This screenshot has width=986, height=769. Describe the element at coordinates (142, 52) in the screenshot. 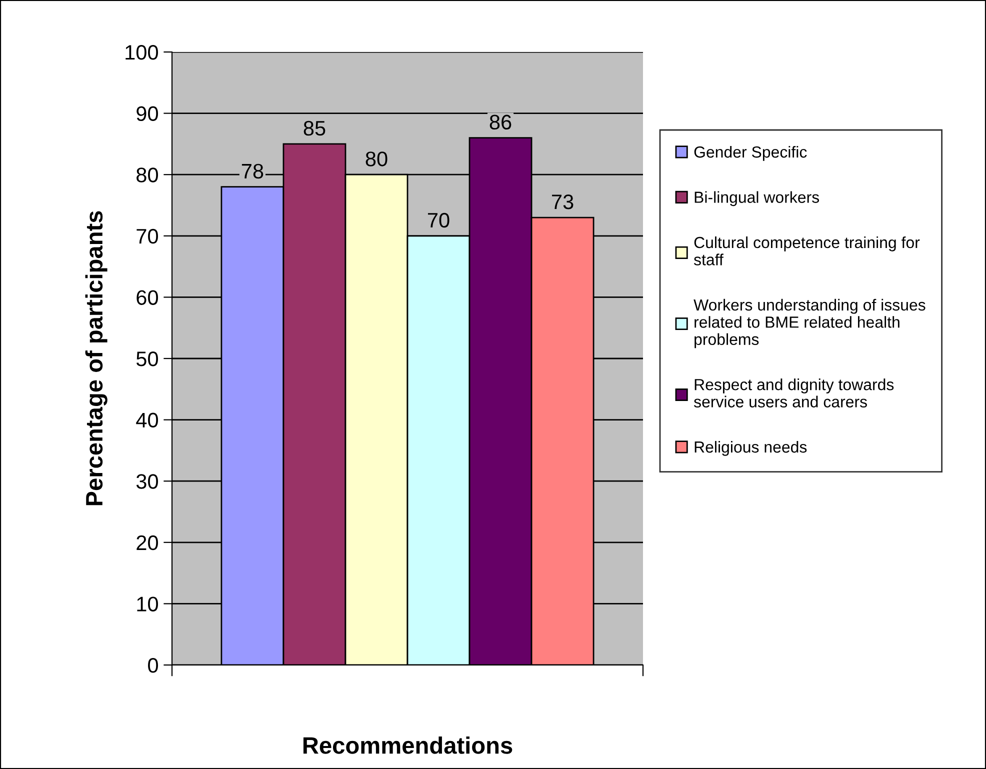

I see `y-tick-label: 100` at that location.